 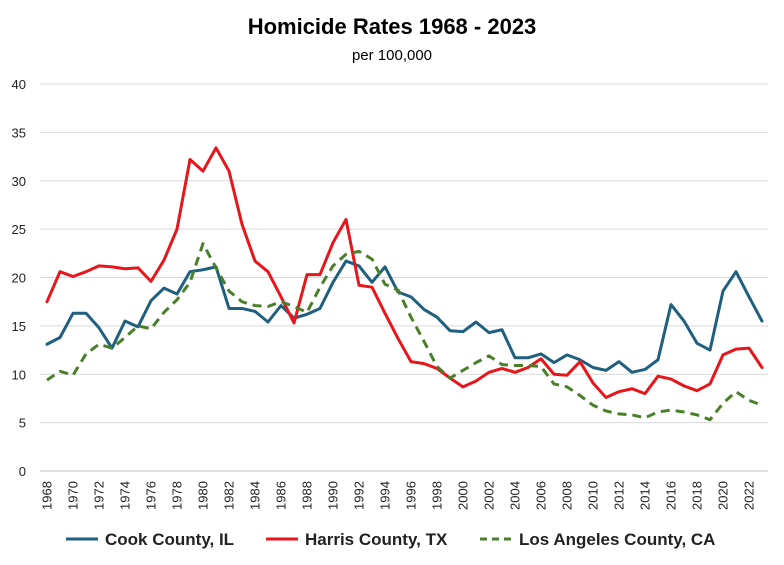 What do you see at coordinates (385, 495) in the screenshot?
I see `x-tick-label: 1994` at bounding box center [385, 495].